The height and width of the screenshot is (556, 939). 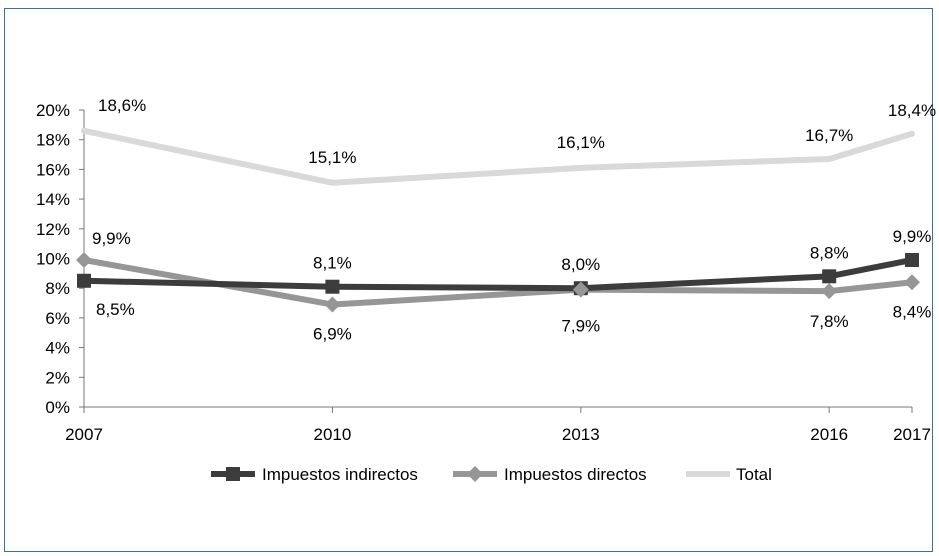 What do you see at coordinates (332, 334) in the screenshot?
I see `data-label: 6,9%` at bounding box center [332, 334].